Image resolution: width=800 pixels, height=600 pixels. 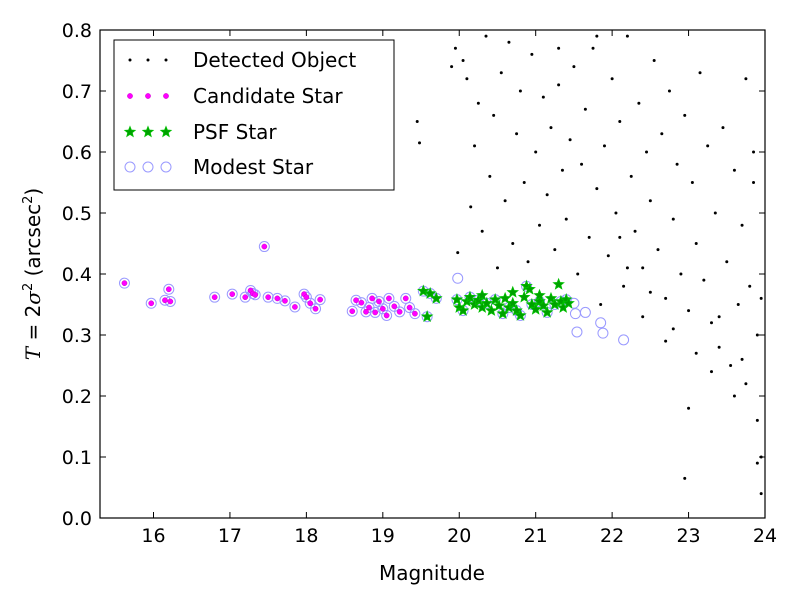 What do you see at coordinates (383, 536) in the screenshot?
I see `x-tick-label: 19` at bounding box center [383, 536].